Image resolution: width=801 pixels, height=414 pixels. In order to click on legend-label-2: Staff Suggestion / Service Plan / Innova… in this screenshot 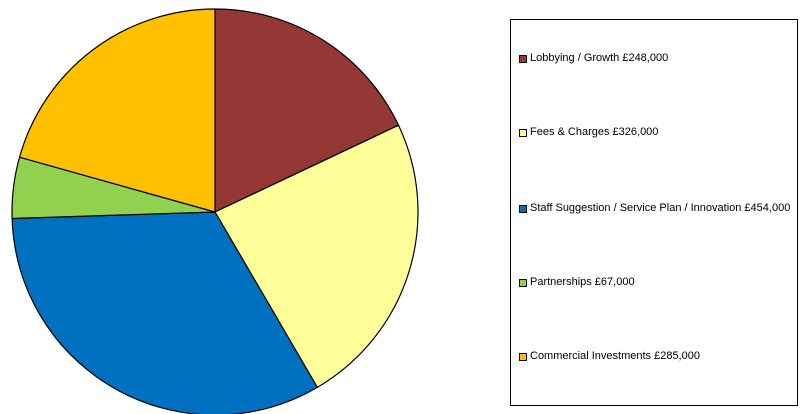, I will do `click(660, 208)`.